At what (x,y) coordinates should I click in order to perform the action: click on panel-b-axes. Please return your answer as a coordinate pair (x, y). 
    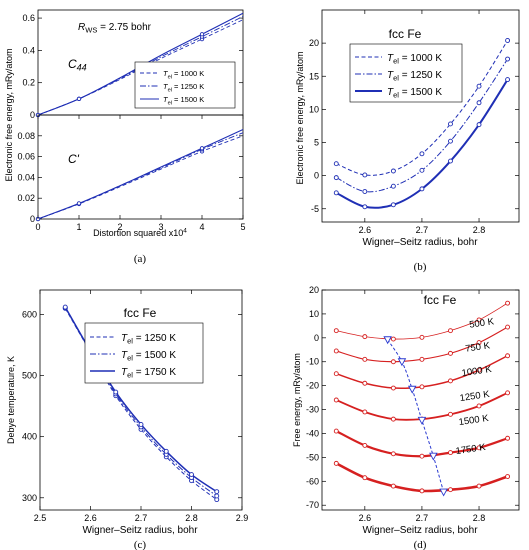
    Looking at the image, I should click on (420, 116).